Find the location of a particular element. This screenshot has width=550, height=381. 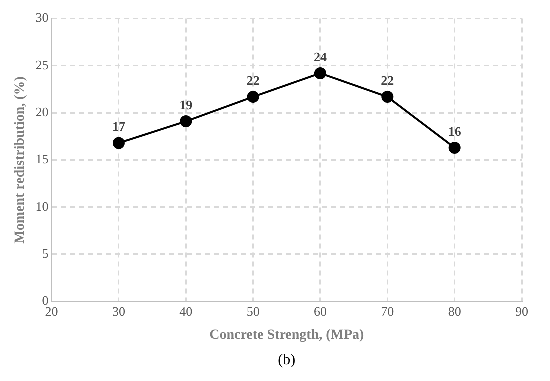

data-label: 19 is located at coordinates (187, 104).